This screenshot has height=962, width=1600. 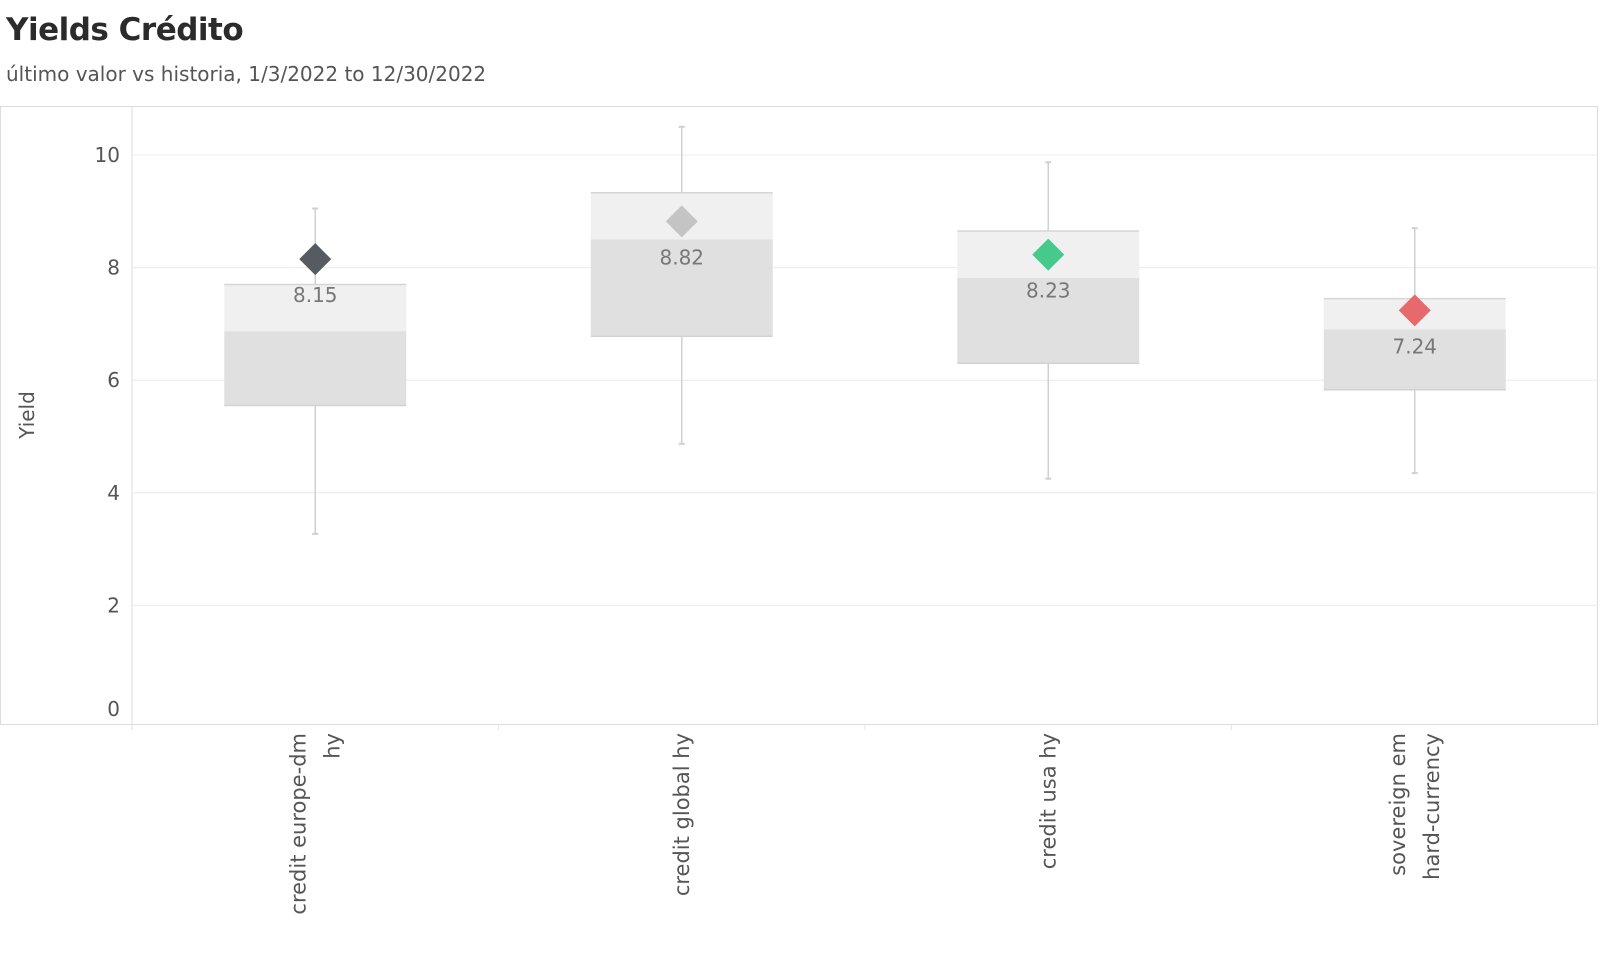 What do you see at coordinates (27, 415) in the screenshot?
I see `y-axis-title: Yield` at bounding box center [27, 415].